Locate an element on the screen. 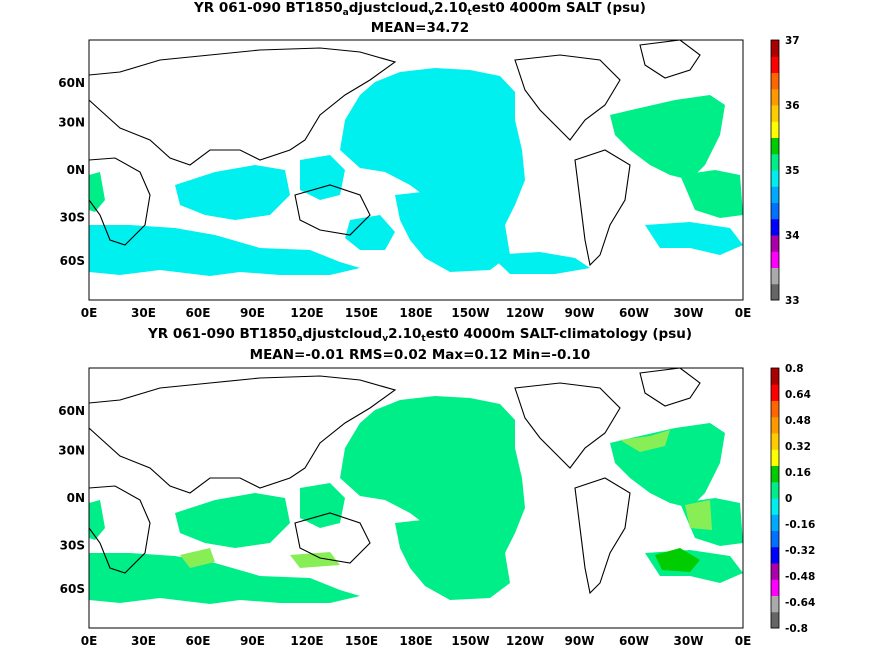 The width and height of the screenshot is (875, 656). west-pacific-field is located at coordinates (322, 177).